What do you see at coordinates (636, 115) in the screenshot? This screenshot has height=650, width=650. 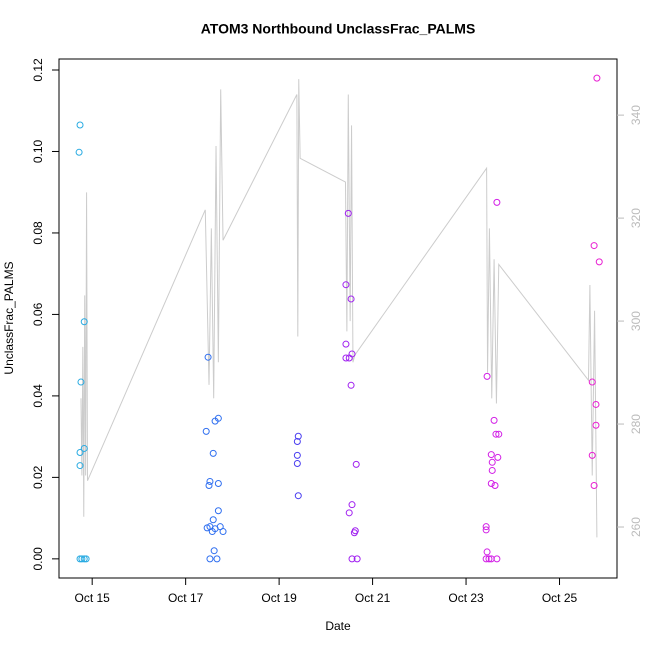 I see `y2-tick-label: 340` at bounding box center [636, 115].